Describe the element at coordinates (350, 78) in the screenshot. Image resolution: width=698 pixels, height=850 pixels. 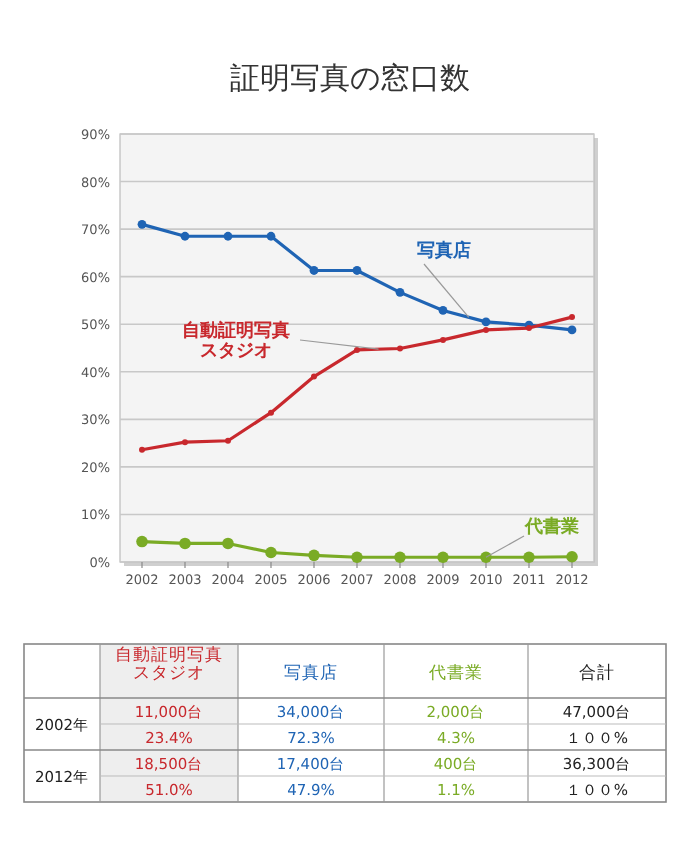
I see `chart-title: 証明写真の窓口数` at that location.